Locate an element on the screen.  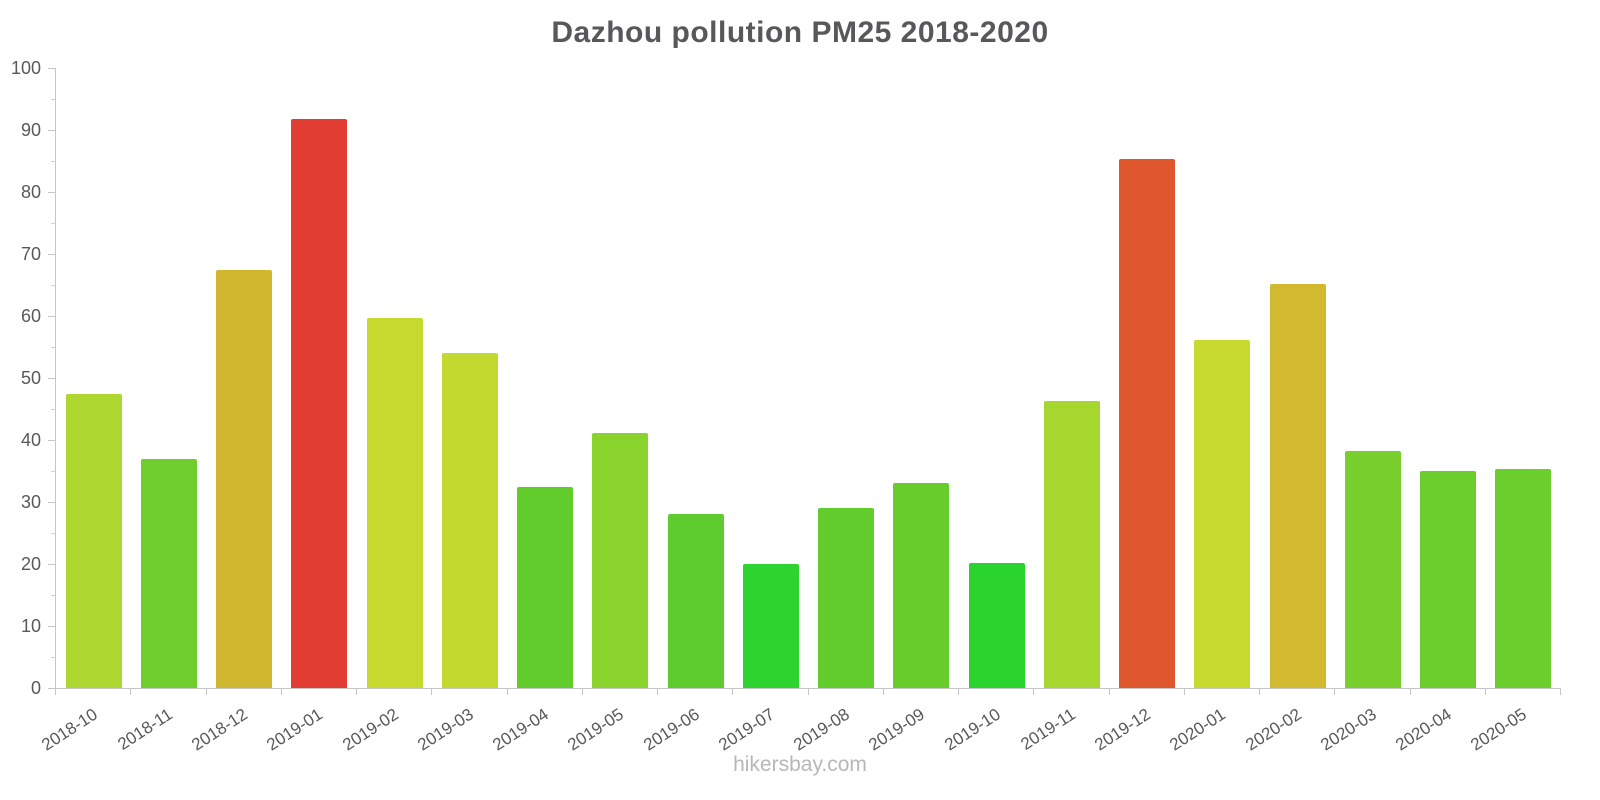
y-tick-label-60: 60 is located at coordinates (30, 316).